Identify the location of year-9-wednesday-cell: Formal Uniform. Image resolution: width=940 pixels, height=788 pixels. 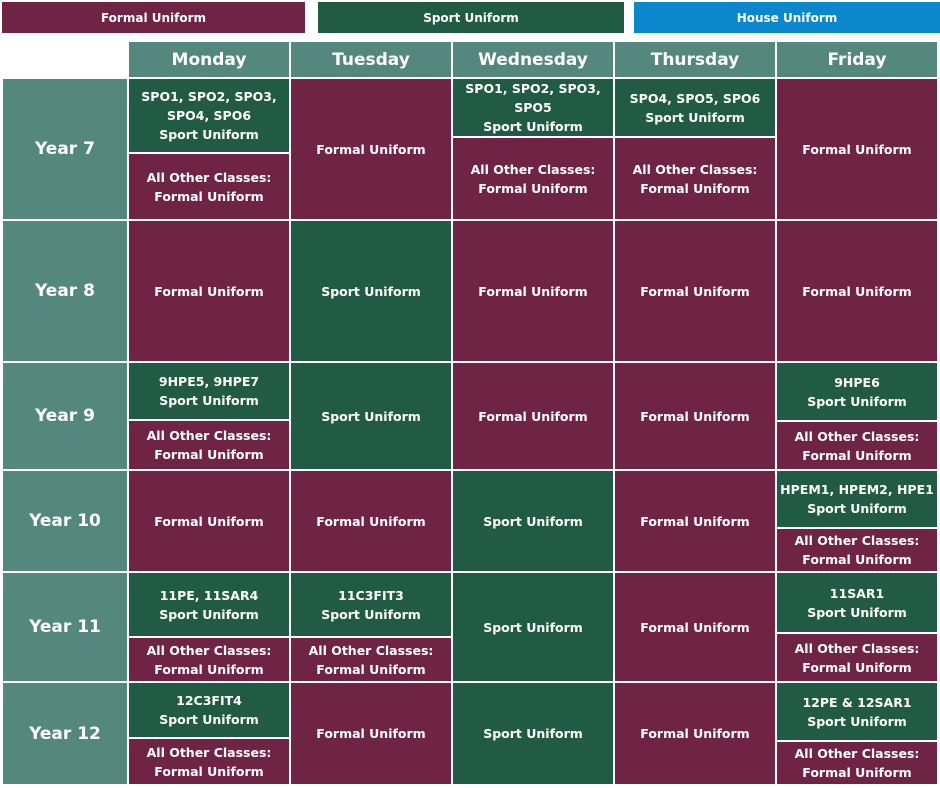
(533, 416).